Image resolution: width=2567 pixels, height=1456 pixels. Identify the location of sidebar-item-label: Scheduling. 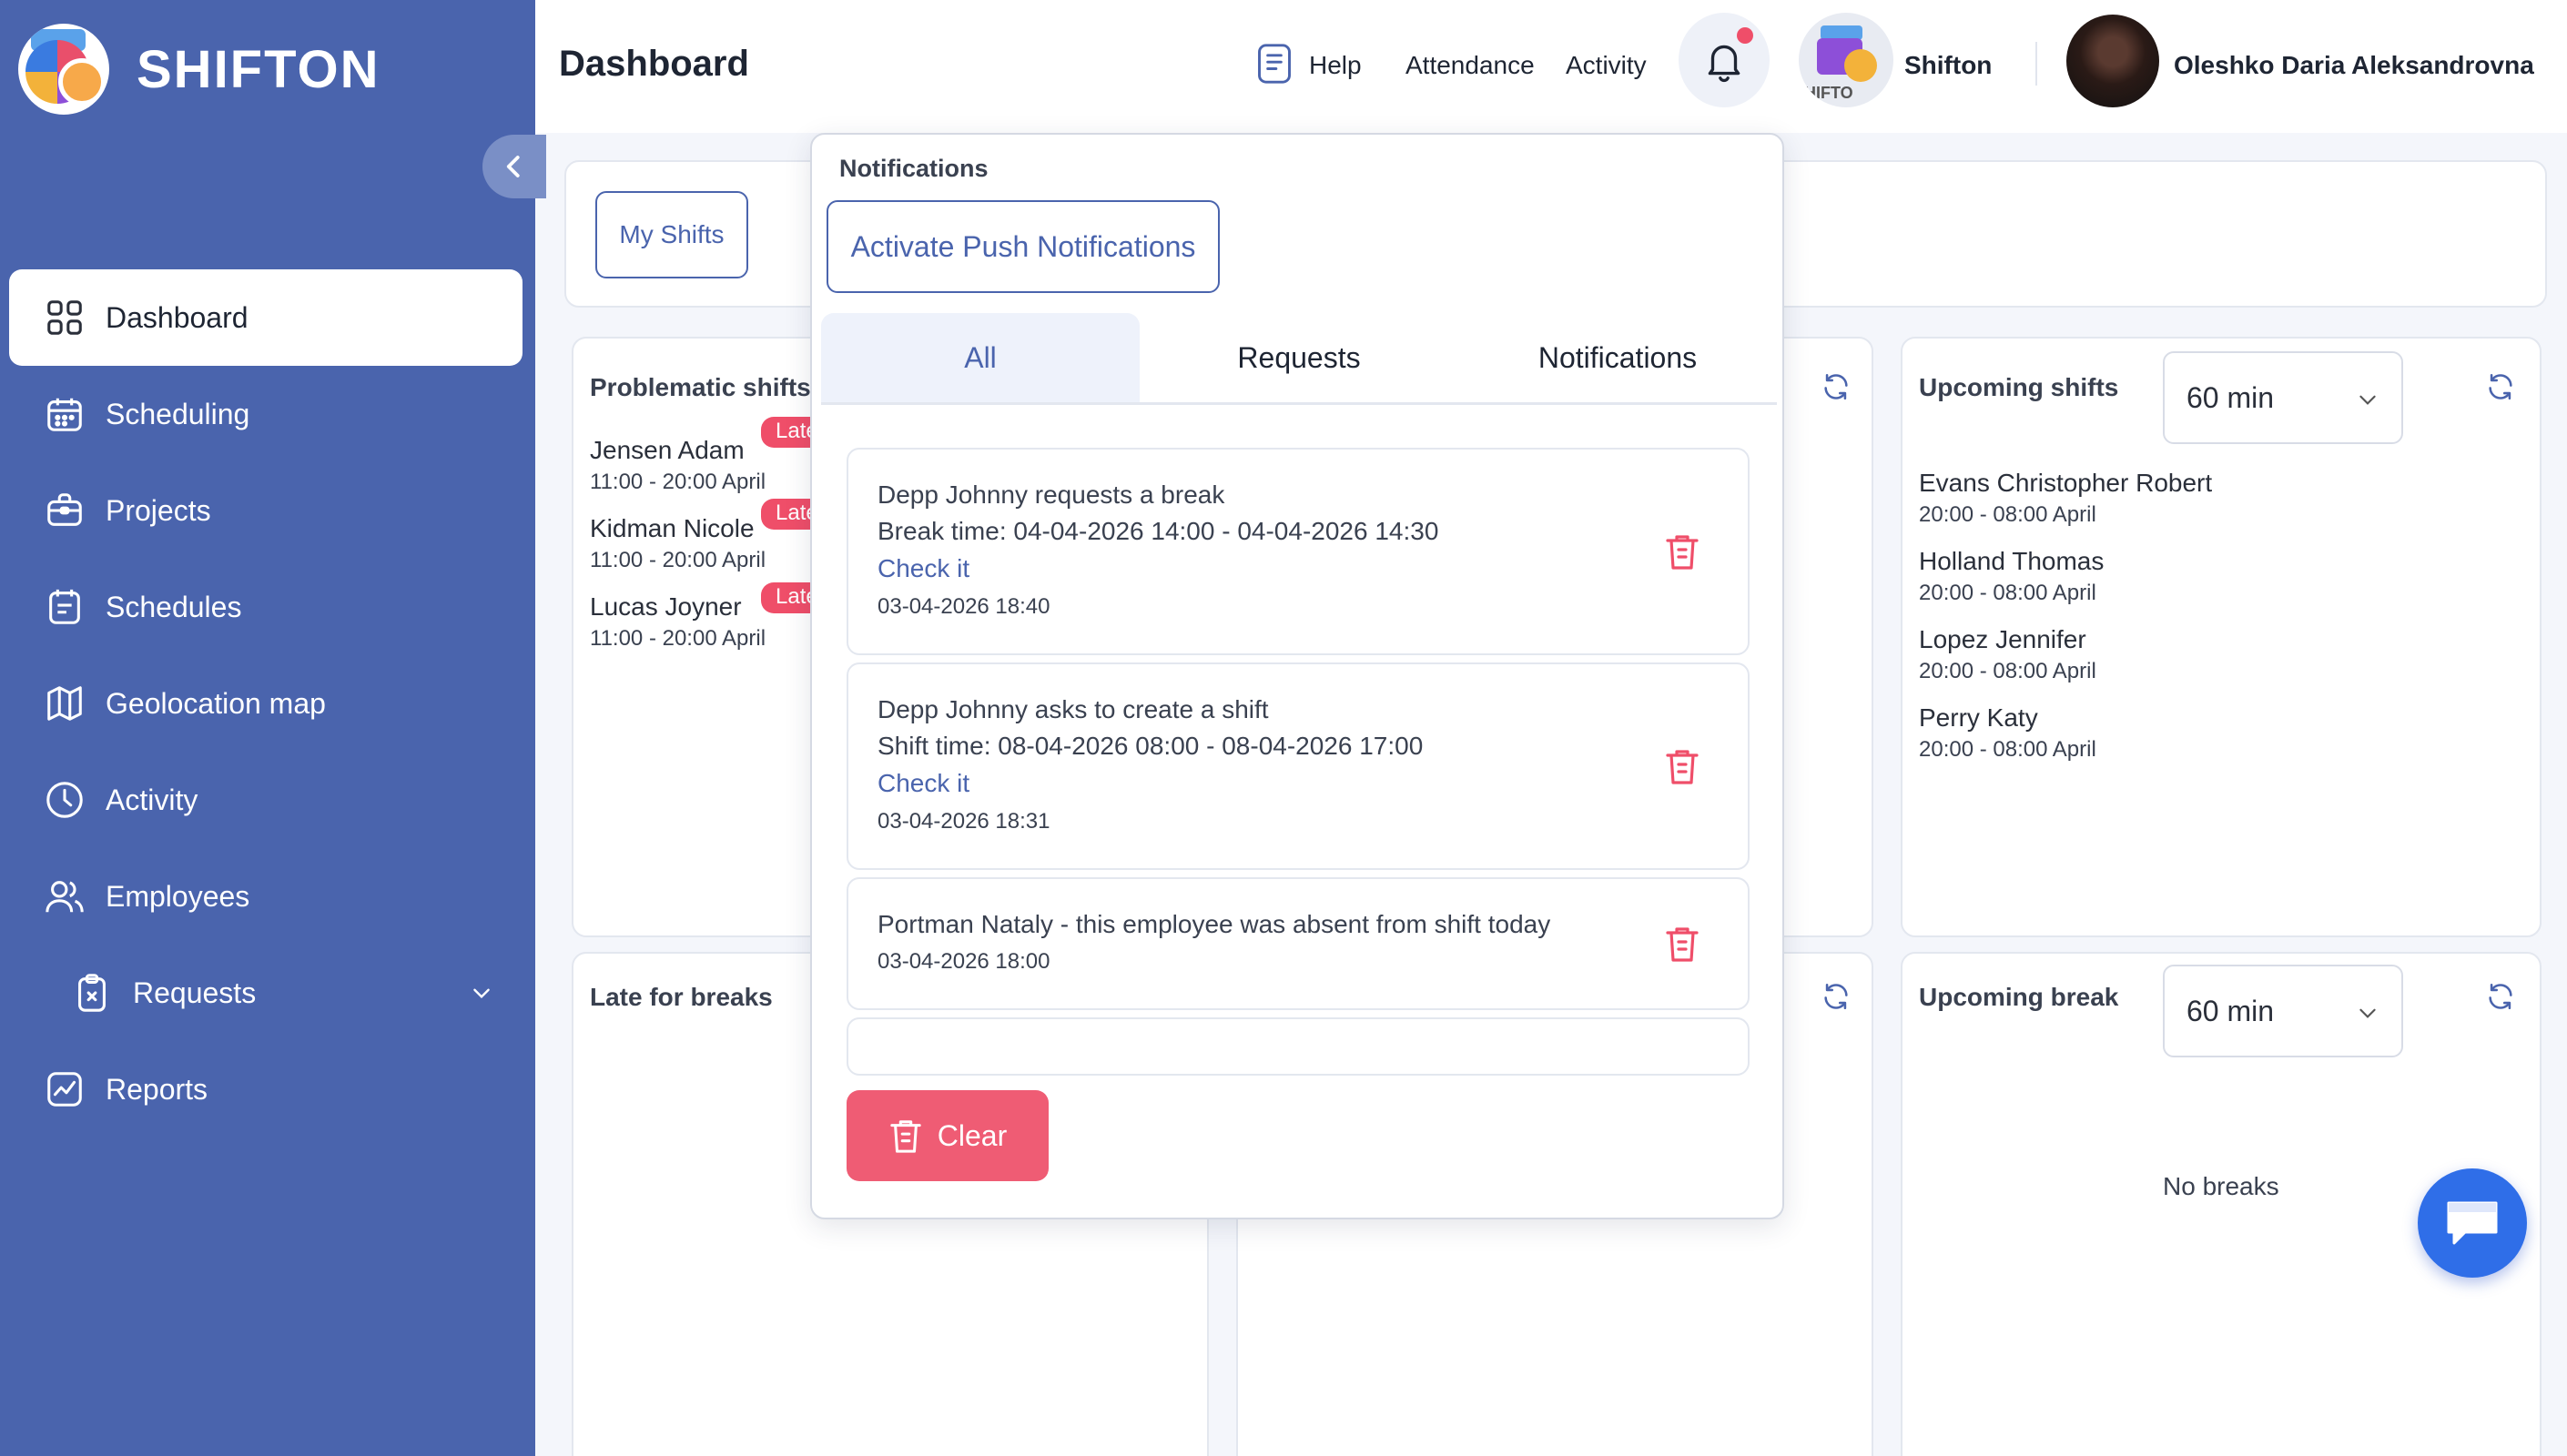
(178, 414).